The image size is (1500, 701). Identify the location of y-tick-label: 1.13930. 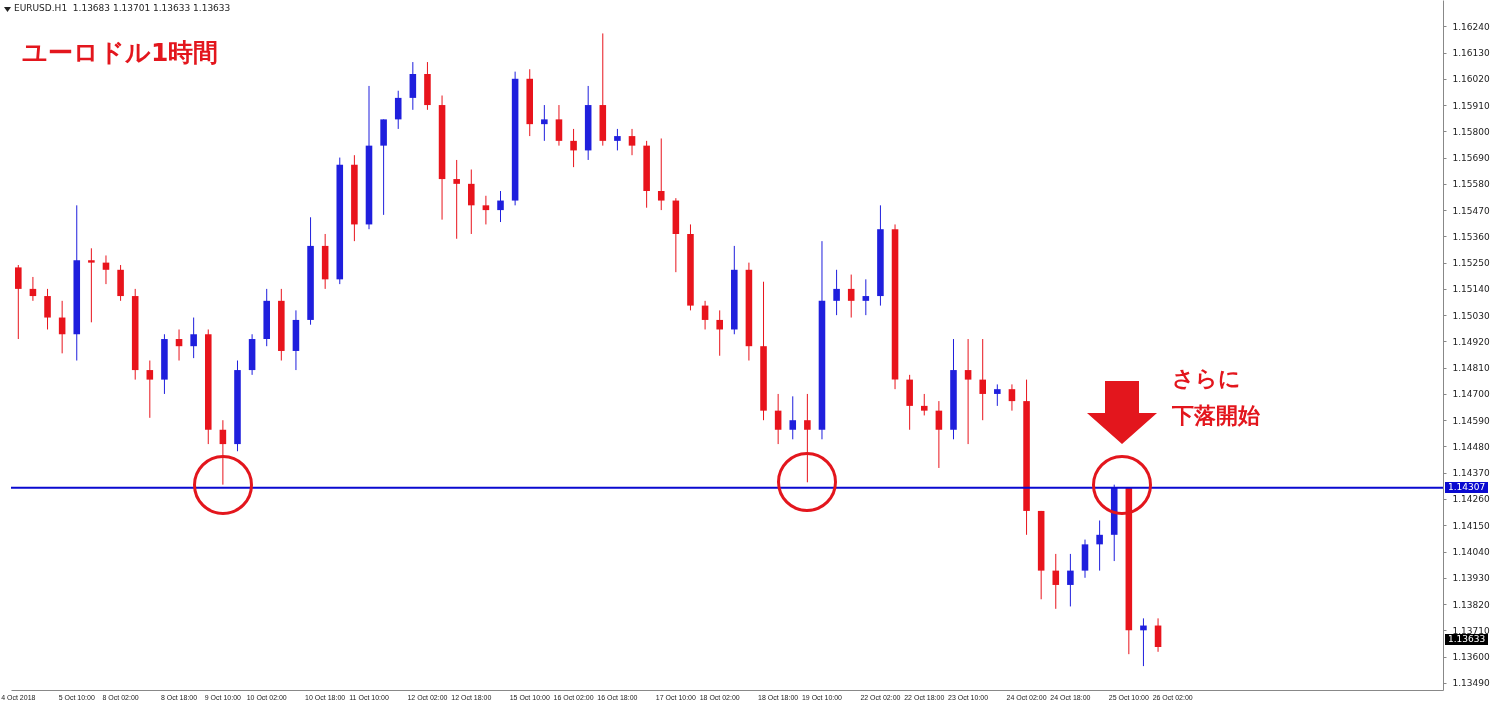
(1471, 578).